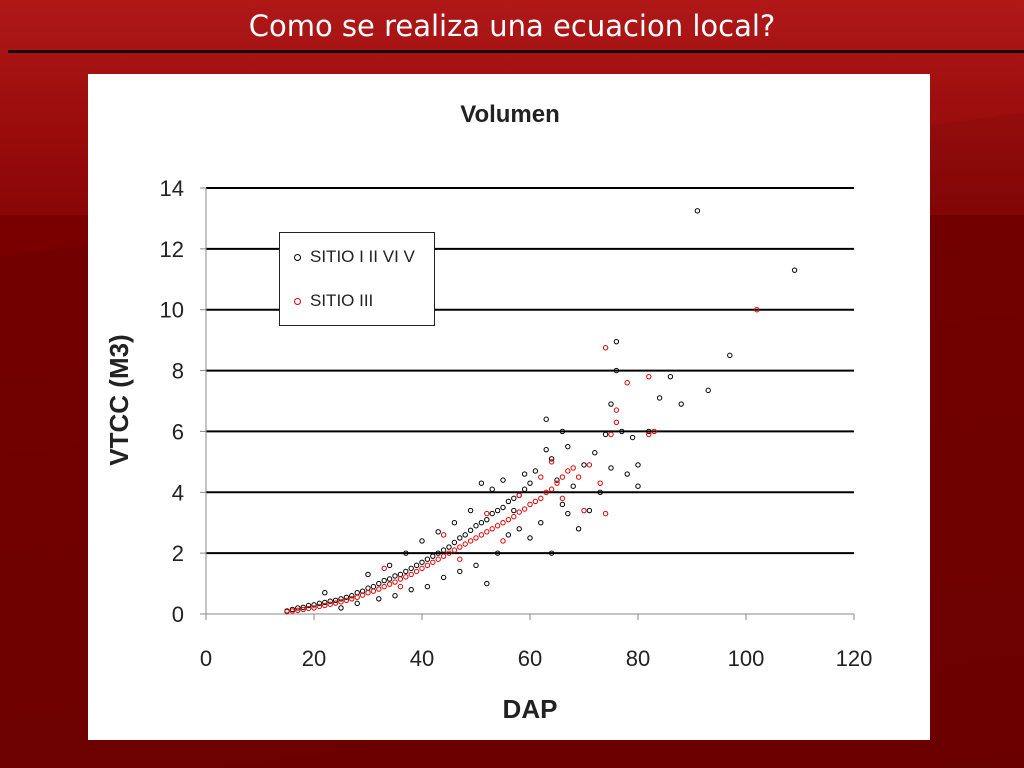 This screenshot has height=768, width=1024. I want to click on x-tick-label: 80, so click(638, 658).